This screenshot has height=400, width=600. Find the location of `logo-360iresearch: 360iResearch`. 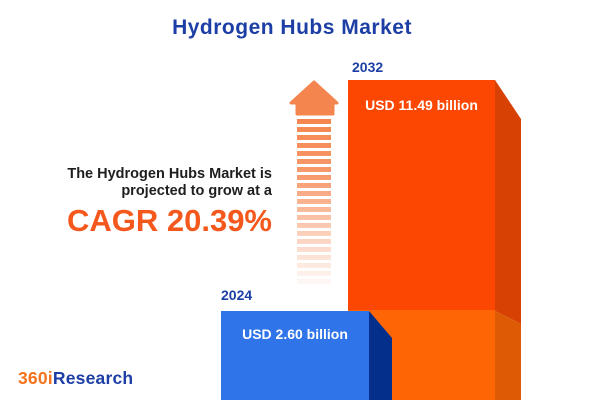

logo-360iresearch: 360iResearch is located at coordinates (75, 378).